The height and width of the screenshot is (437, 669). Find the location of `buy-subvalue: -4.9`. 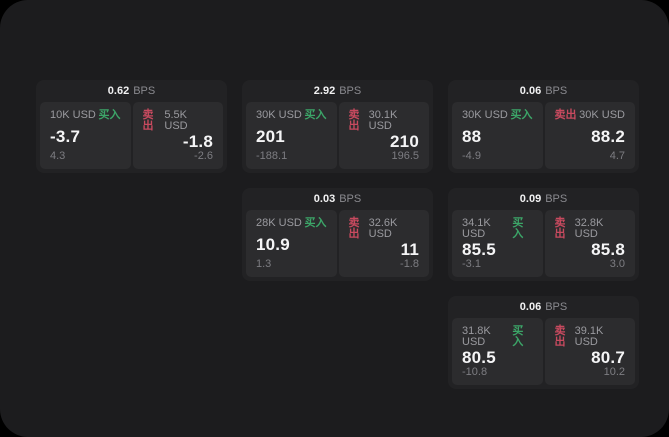

buy-subvalue: -4.9 is located at coordinates (471, 156).